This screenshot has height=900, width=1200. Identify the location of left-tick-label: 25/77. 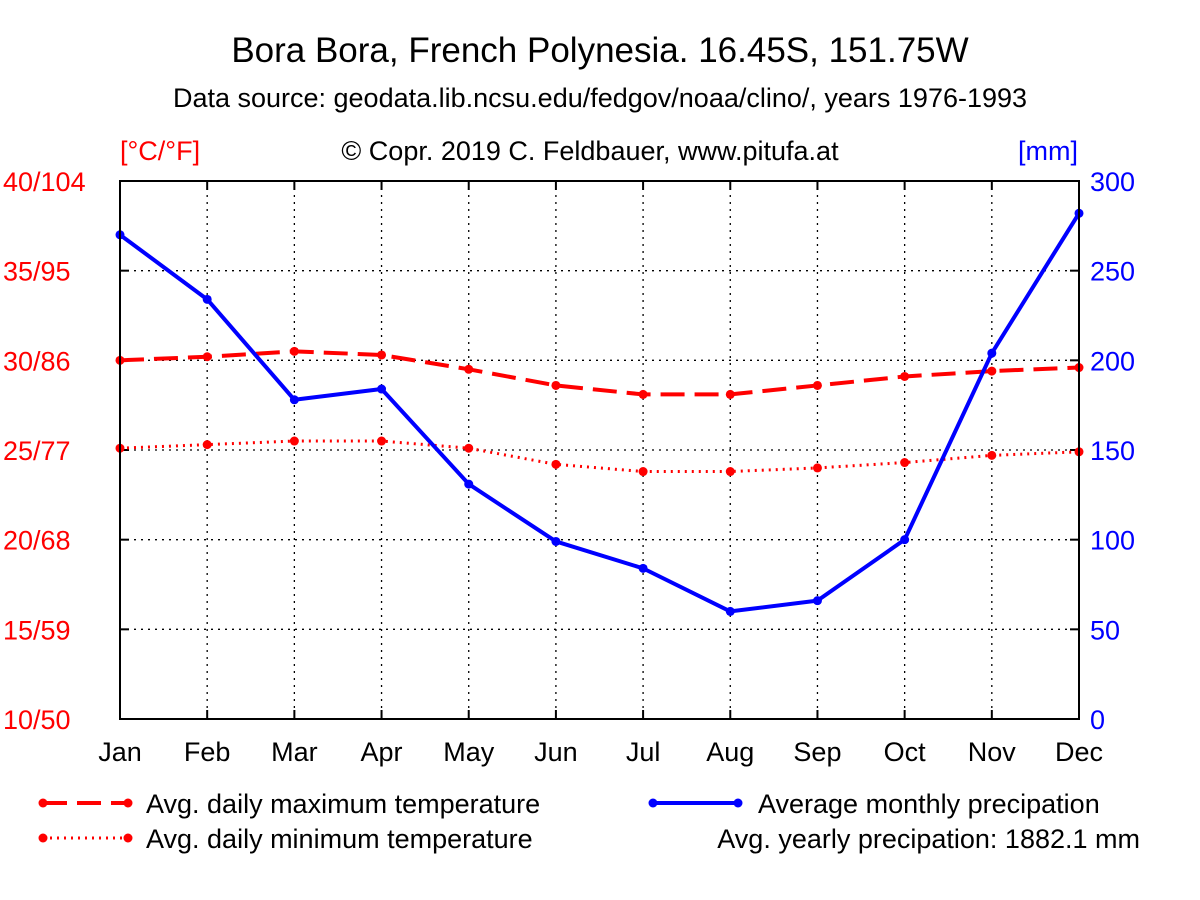
(37, 451).